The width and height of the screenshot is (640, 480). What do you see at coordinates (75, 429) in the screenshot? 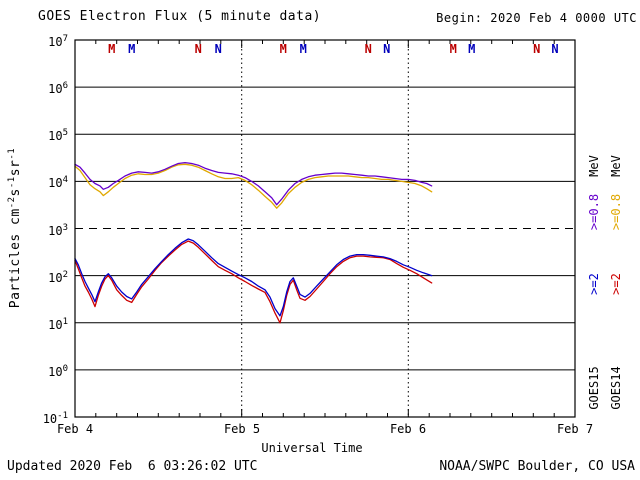
I see `x-tick-label: Feb 4` at bounding box center [75, 429].